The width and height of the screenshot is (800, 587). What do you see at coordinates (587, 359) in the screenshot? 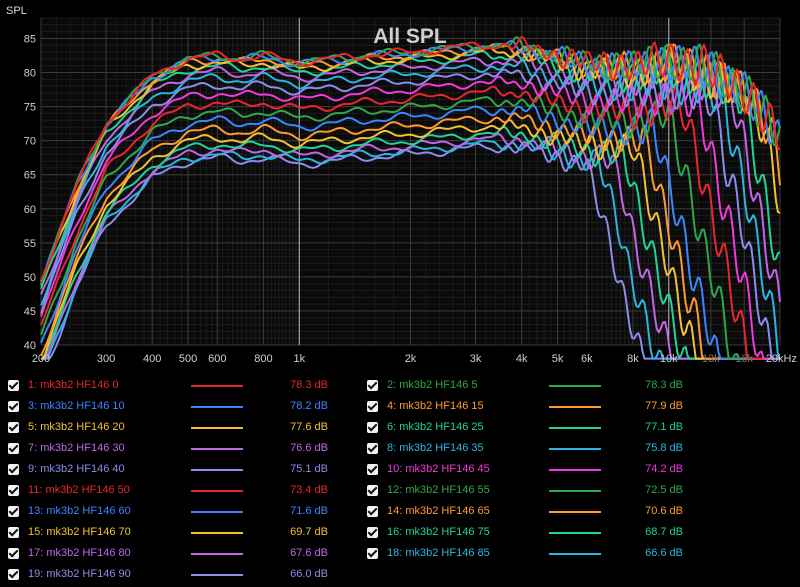
I see `x-tick-label: 6k` at bounding box center [587, 359].